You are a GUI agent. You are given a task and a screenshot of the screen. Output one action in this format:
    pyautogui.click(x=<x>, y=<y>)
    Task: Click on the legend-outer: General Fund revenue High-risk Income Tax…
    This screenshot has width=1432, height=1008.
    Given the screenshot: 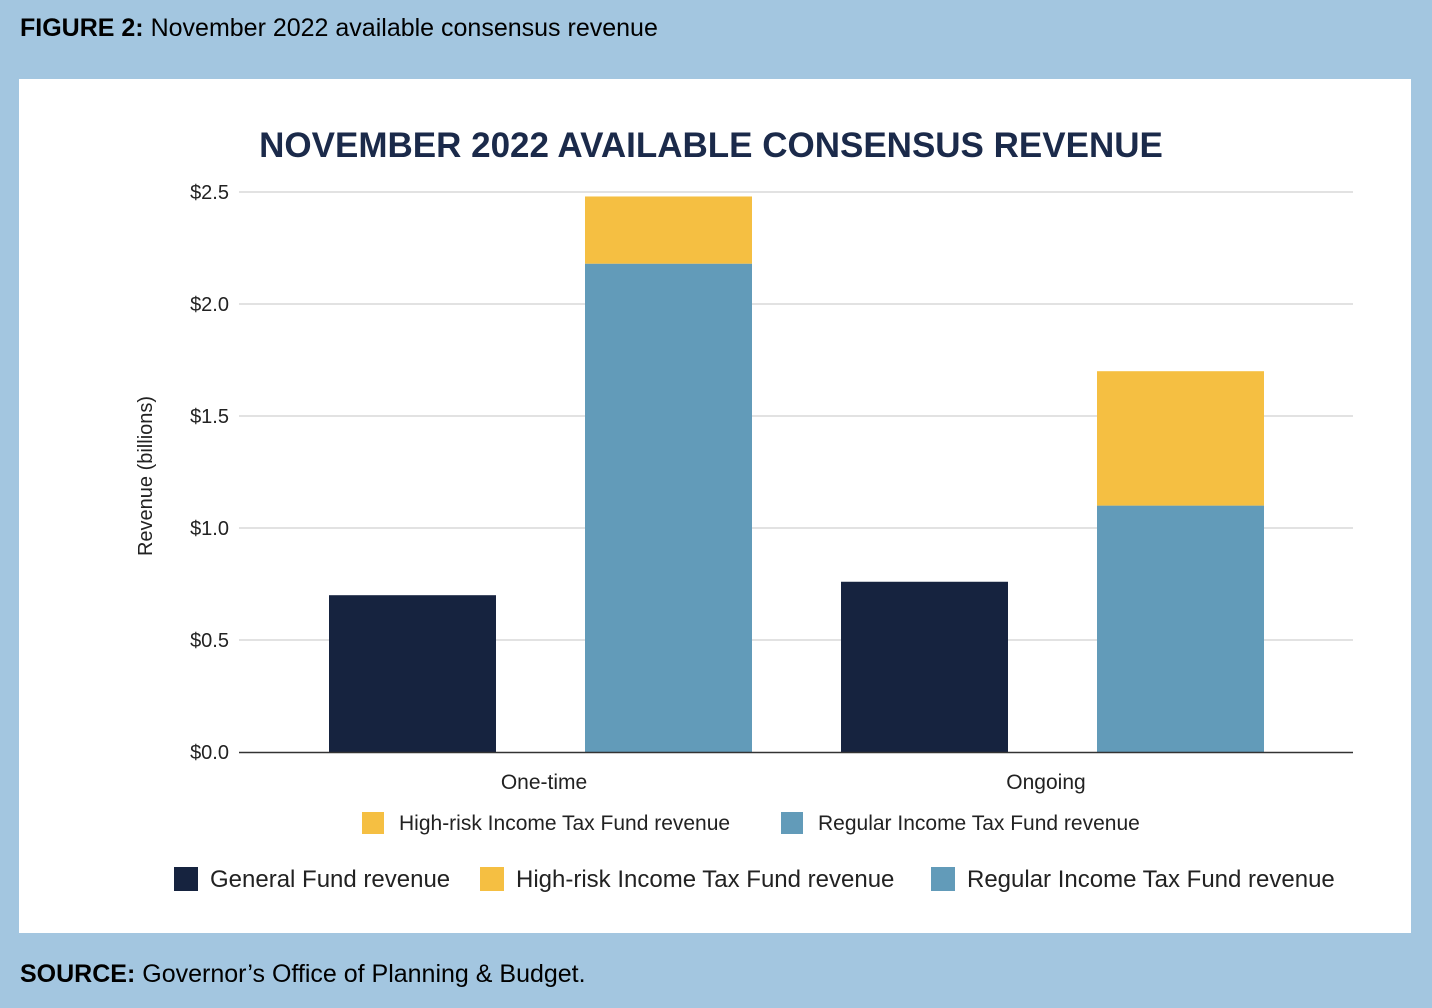 What is the action you would take?
    pyautogui.click(x=754, y=879)
    